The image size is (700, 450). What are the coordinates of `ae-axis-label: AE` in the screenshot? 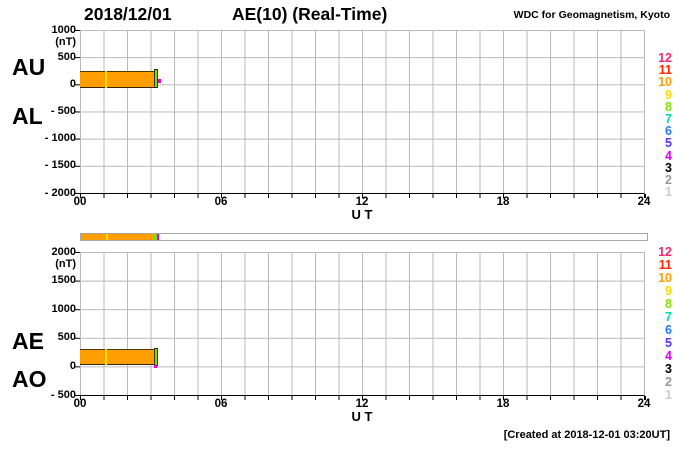 It's located at (28, 341).